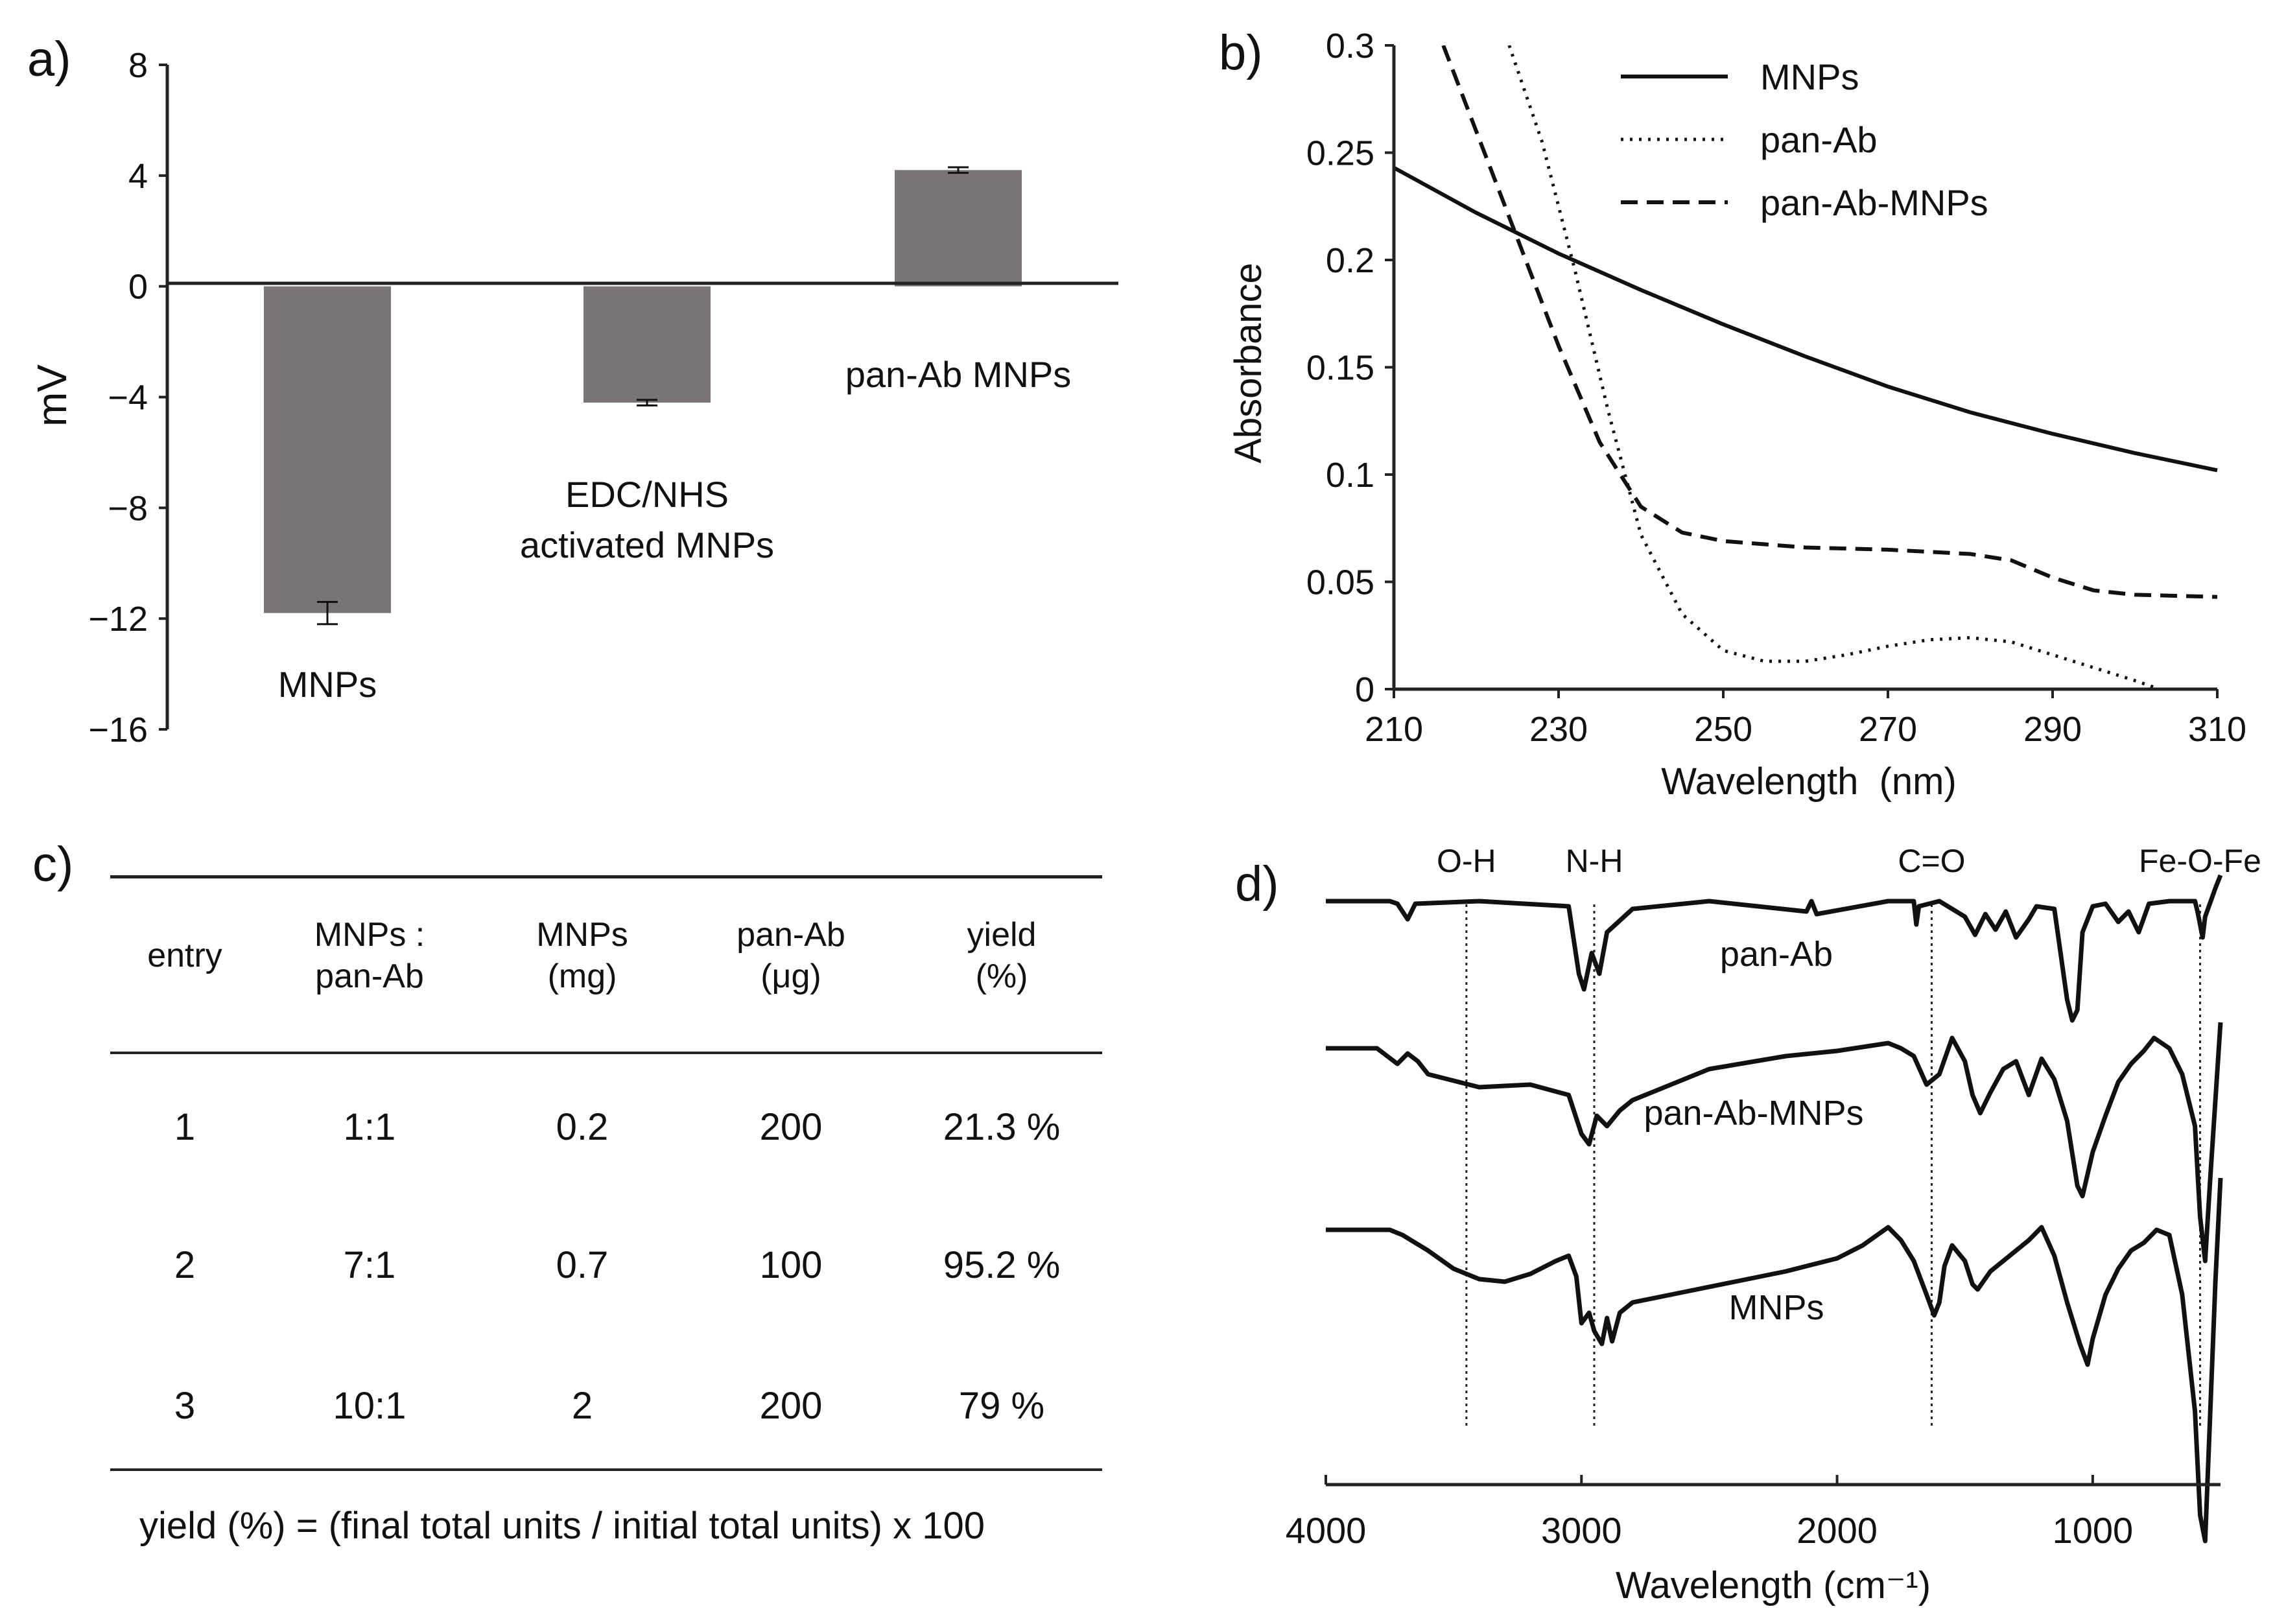 This screenshot has height=1624, width=2286. I want to click on chart-a-category-label: MNPs, so click(327, 685).